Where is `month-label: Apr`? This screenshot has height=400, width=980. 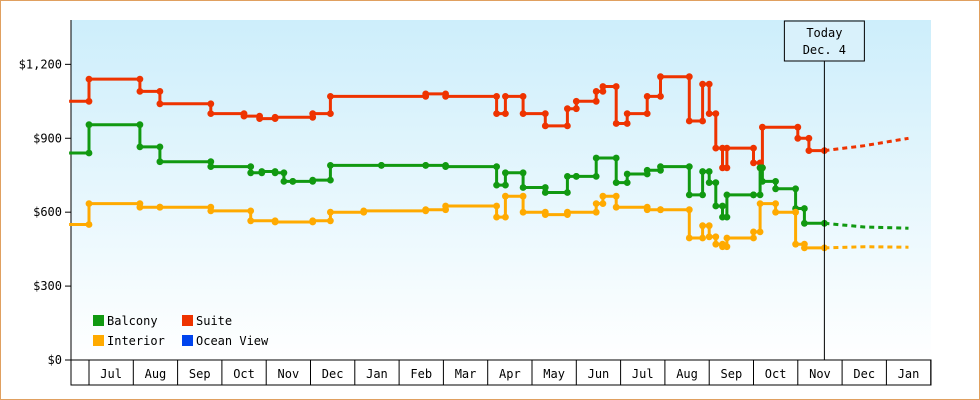
month-label: Apr is located at coordinates (510, 374).